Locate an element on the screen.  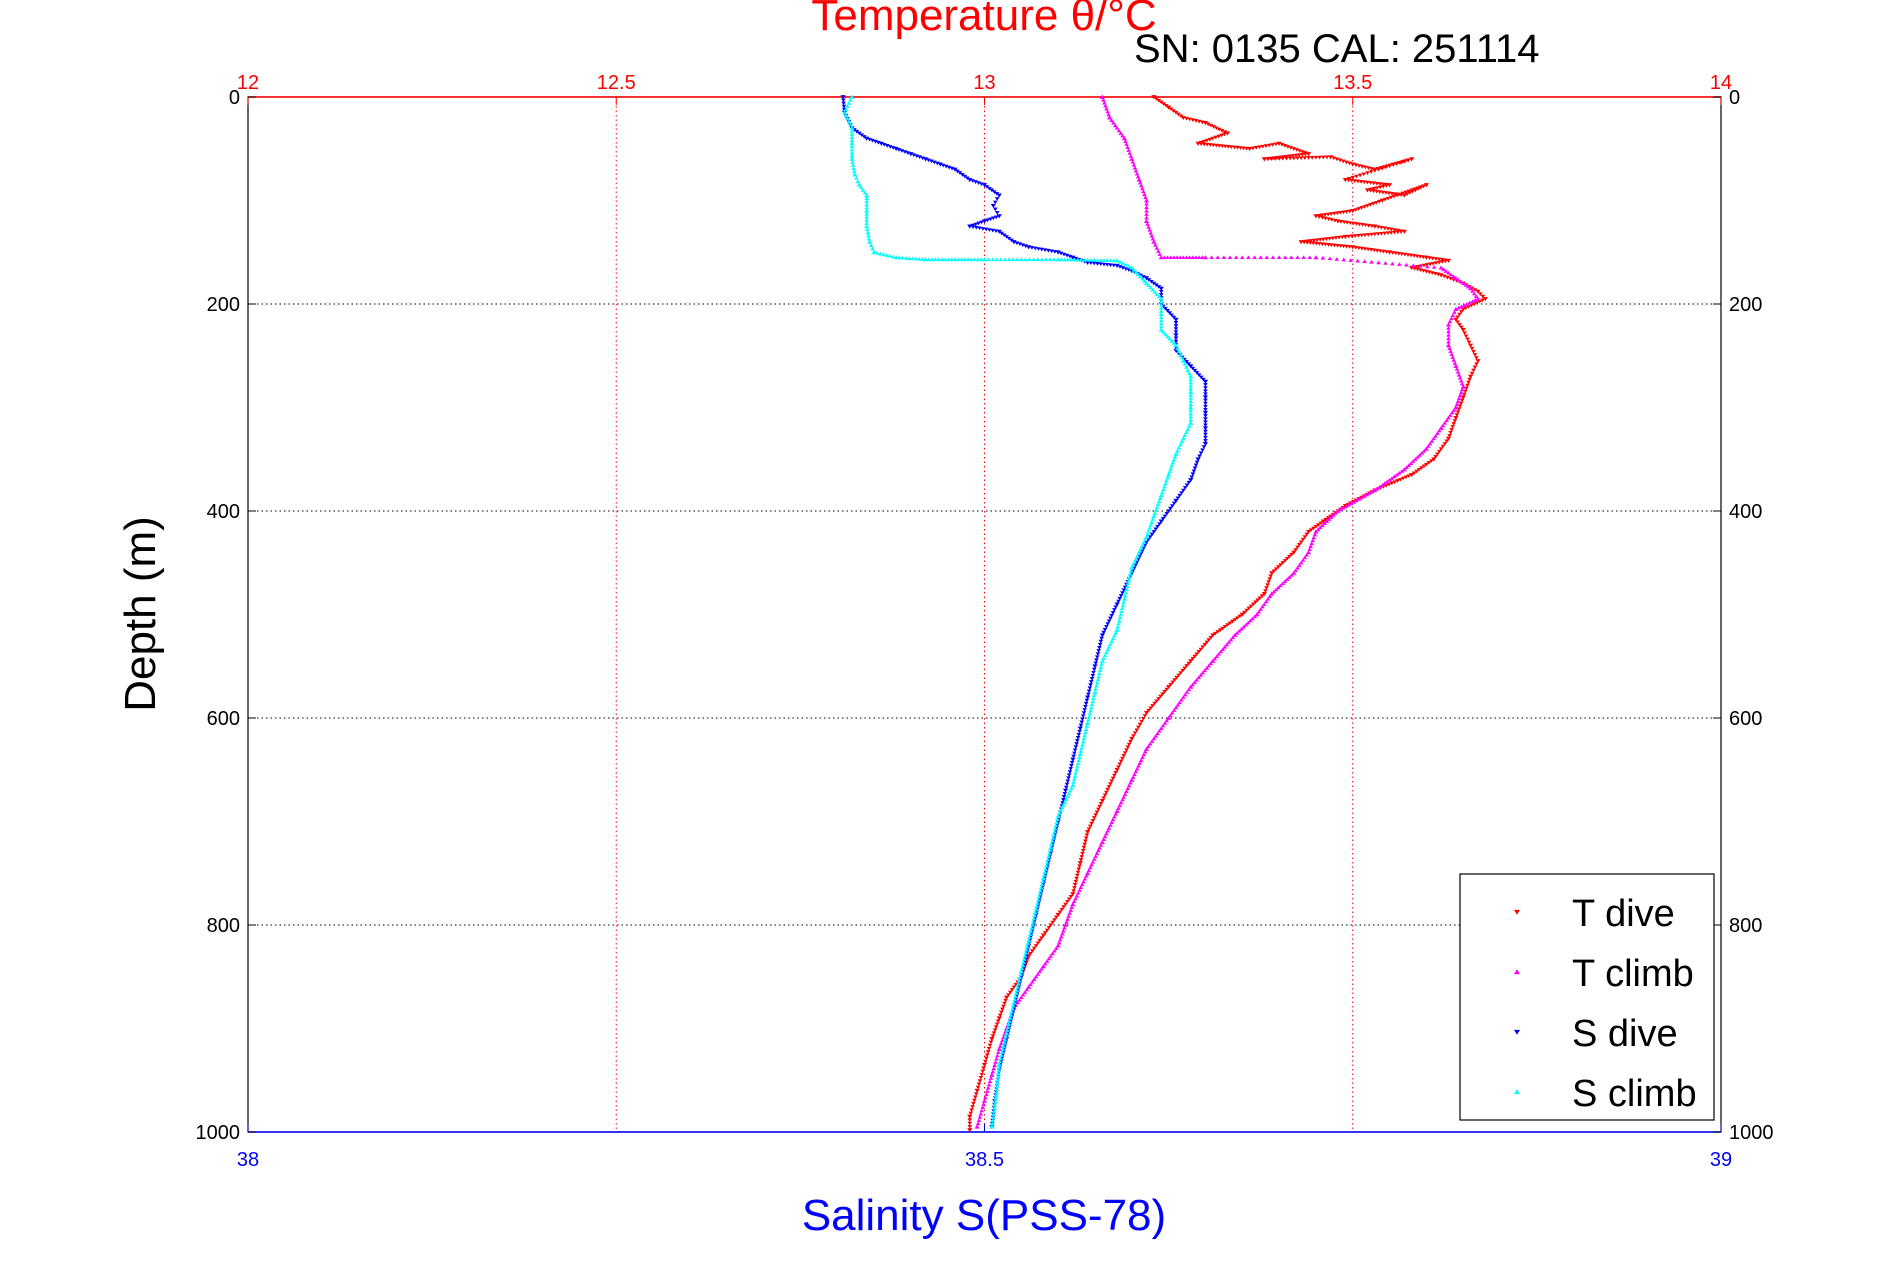
chart-title: Temperature θ/°C is located at coordinates (983, 20).